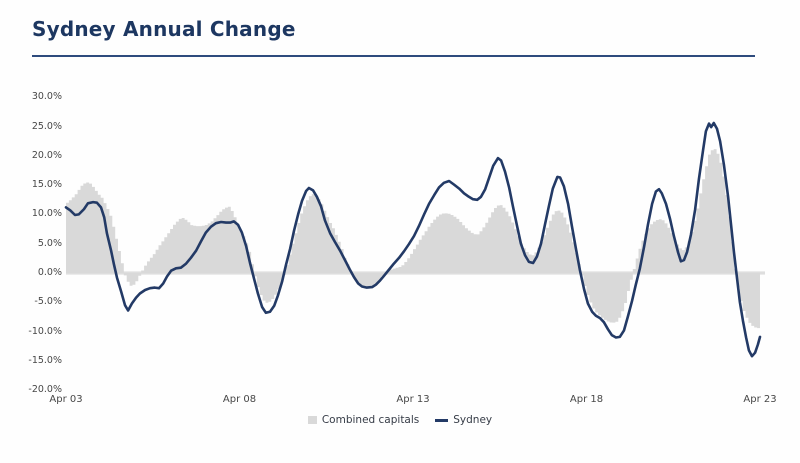  Describe the element at coordinates (45, 331) in the screenshot. I see `y-axis-label: -10.0%` at that location.